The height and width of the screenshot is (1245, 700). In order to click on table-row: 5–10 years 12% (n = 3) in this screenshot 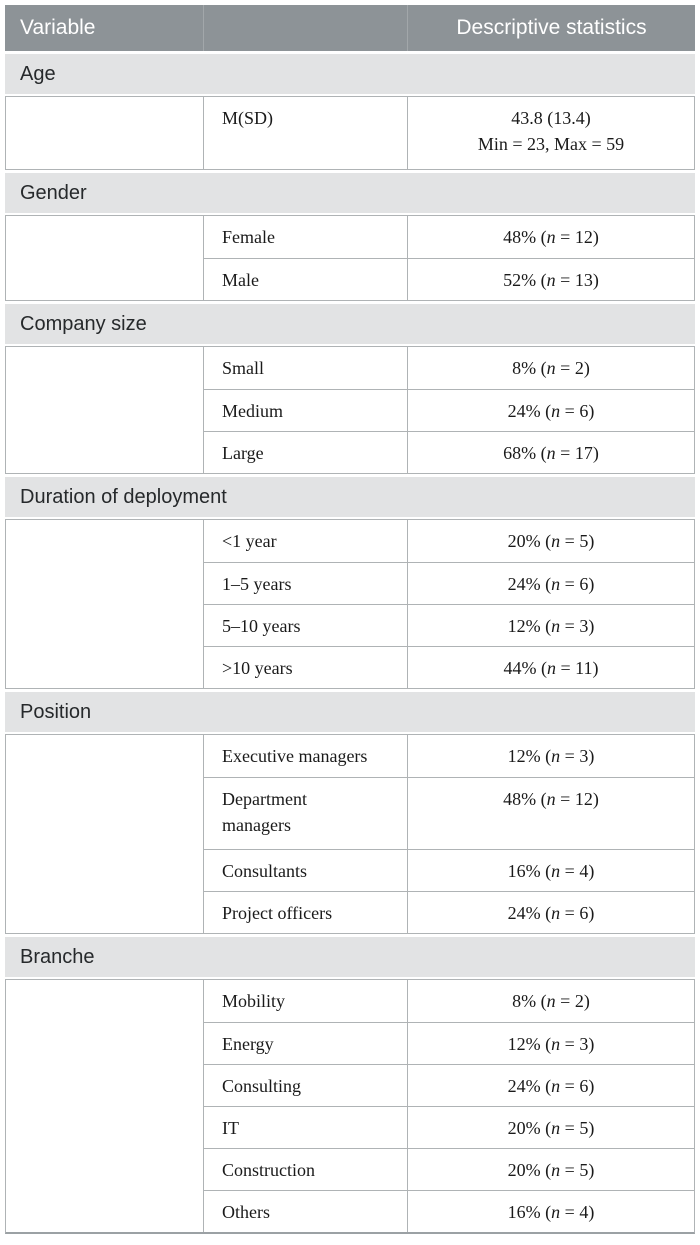, I will do `click(449, 625)`.